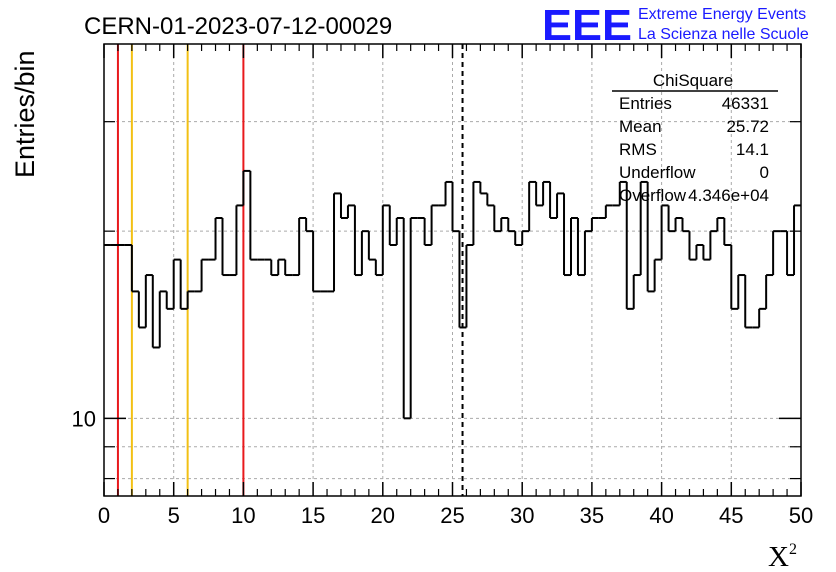  Describe the element at coordinates (728, 195) in the screenshot. I see `stats-value: 4.346e+04` at that location.